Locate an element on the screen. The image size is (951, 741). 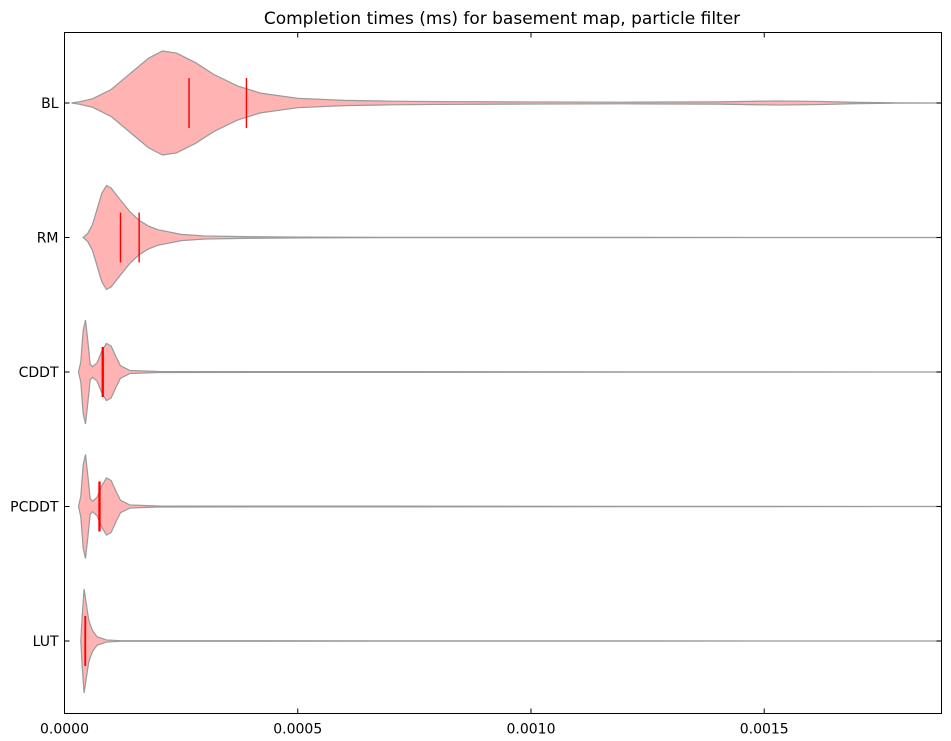
y-tick-label-lut: LUT is located at coordinates (46, 642).